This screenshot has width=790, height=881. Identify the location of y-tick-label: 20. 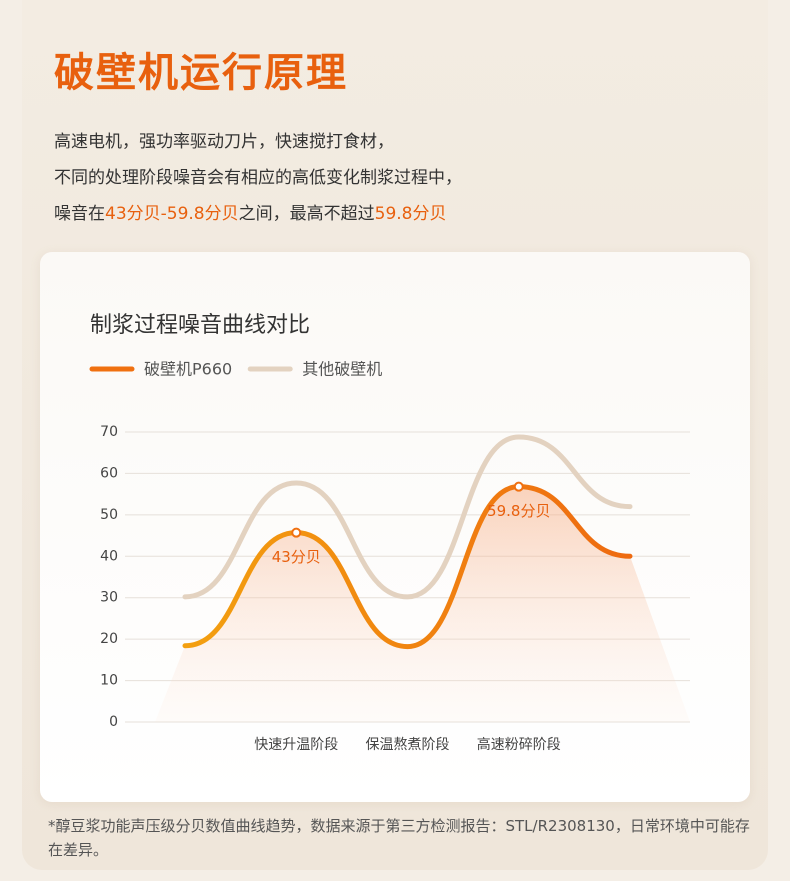
(109, 639).